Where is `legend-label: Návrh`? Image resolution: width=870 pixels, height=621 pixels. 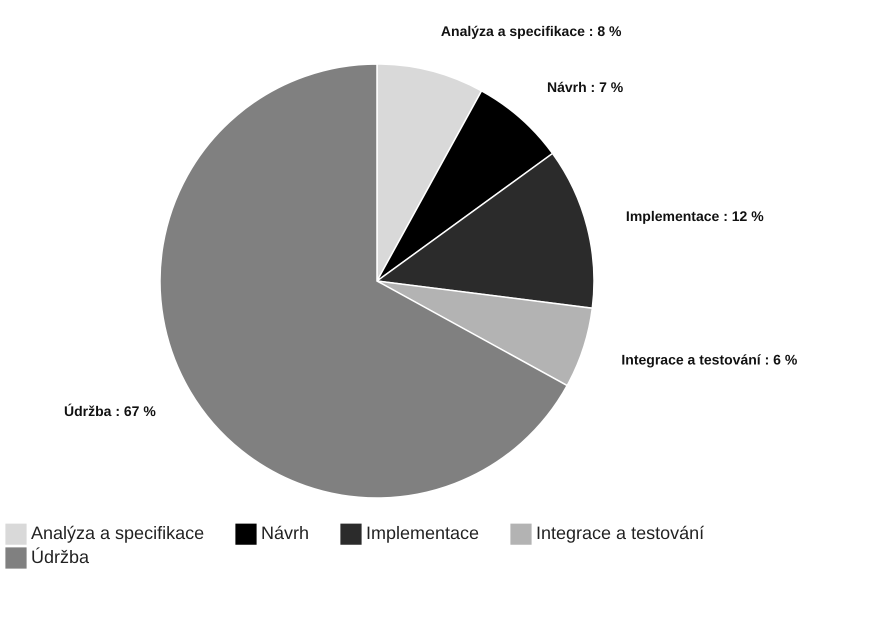
legend-label: Návrh is located at coordinates (285, 533).